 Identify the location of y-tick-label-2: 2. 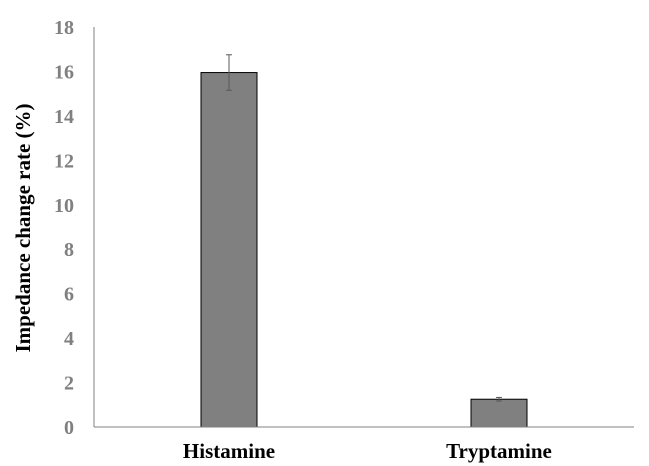
(69, 384).